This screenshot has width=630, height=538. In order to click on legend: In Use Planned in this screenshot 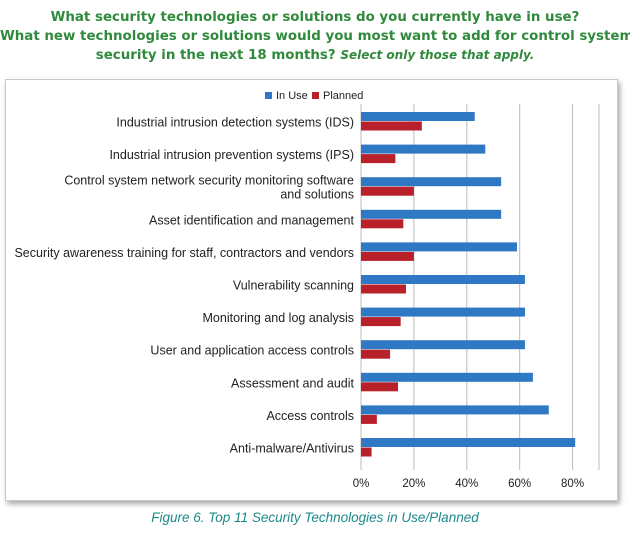, I will do `click(314, 96)`.